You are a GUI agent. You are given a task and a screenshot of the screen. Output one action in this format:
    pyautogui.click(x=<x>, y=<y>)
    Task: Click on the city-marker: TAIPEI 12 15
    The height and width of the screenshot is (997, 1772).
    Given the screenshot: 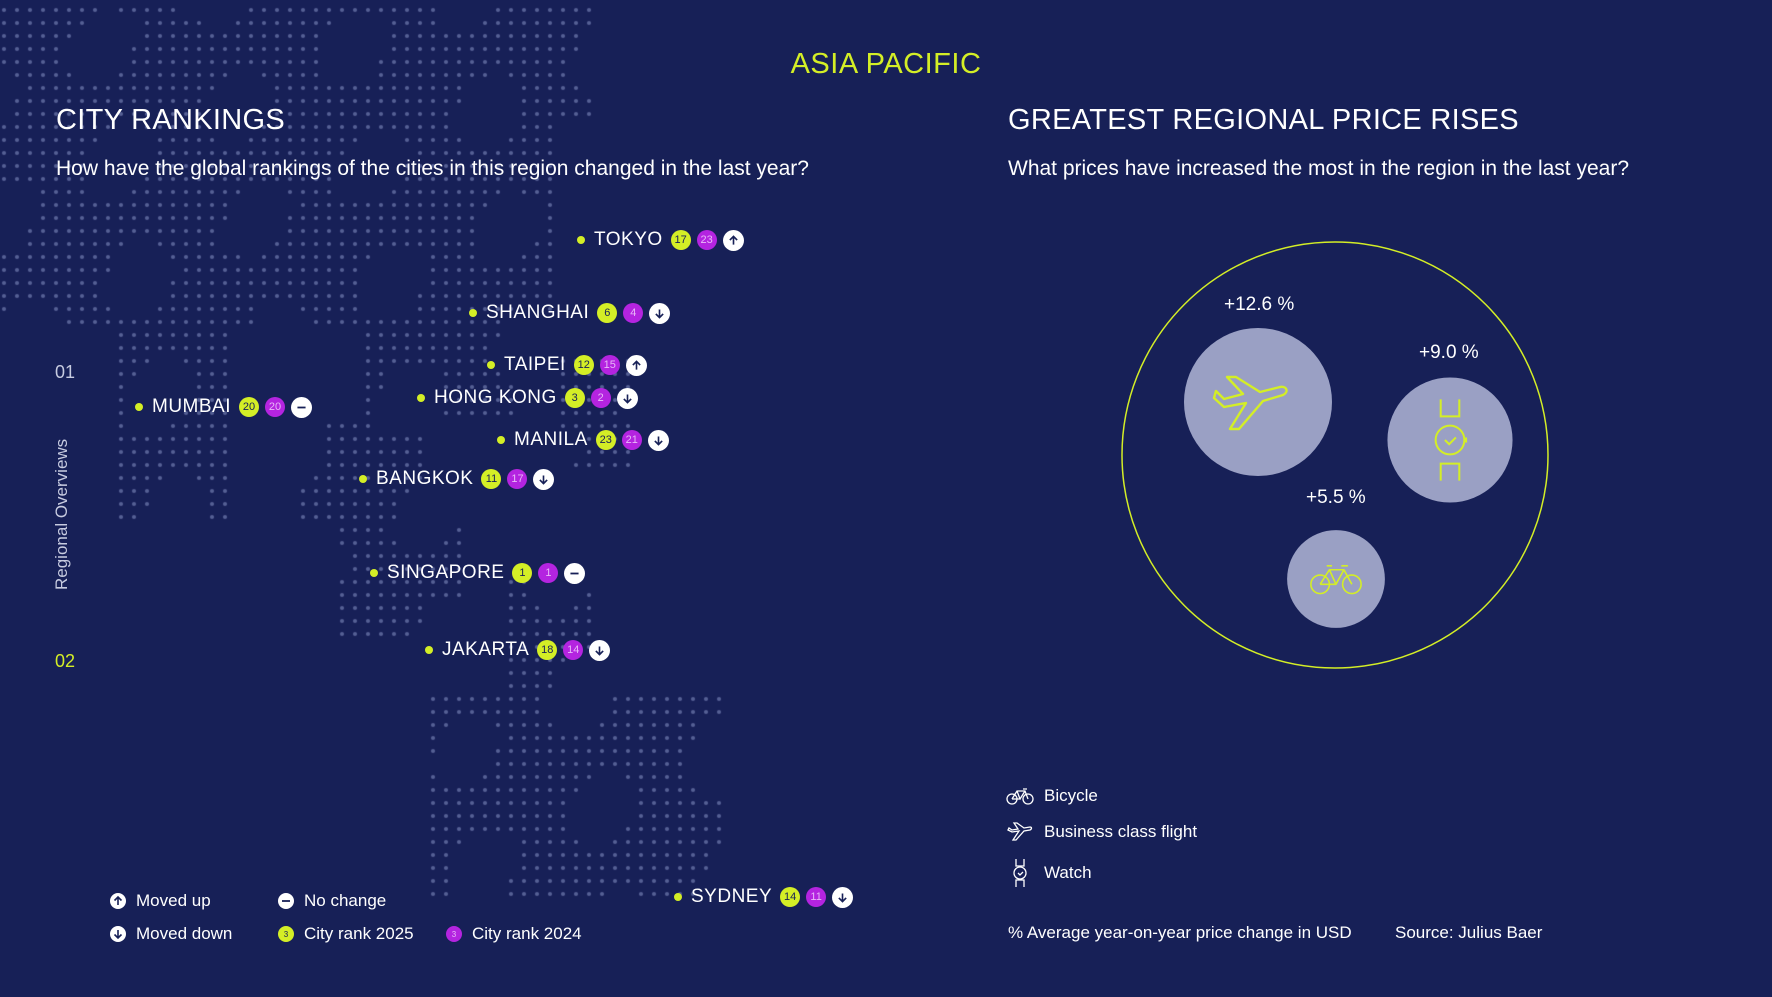 What is the action you would take?
    pyautogui.click(x=567, y=365)
    